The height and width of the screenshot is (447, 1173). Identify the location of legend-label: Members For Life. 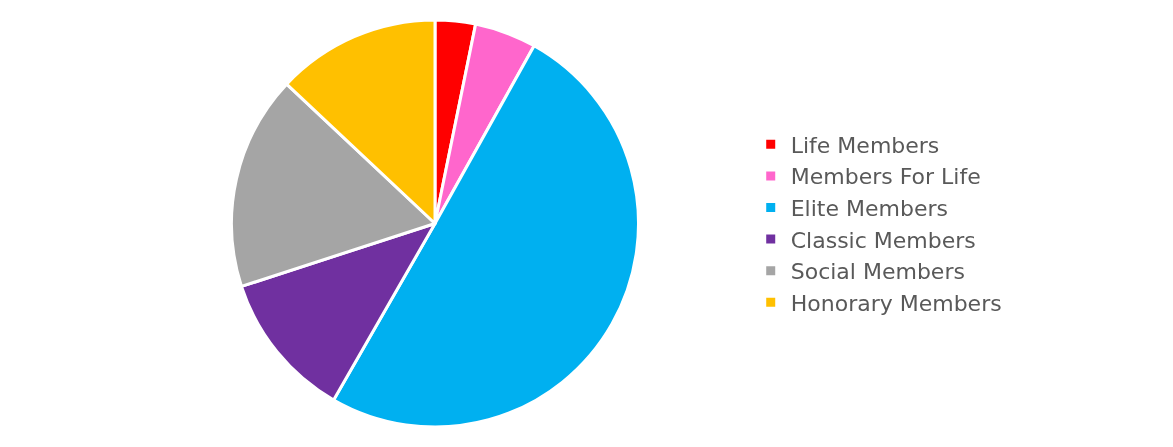
(885, 177).